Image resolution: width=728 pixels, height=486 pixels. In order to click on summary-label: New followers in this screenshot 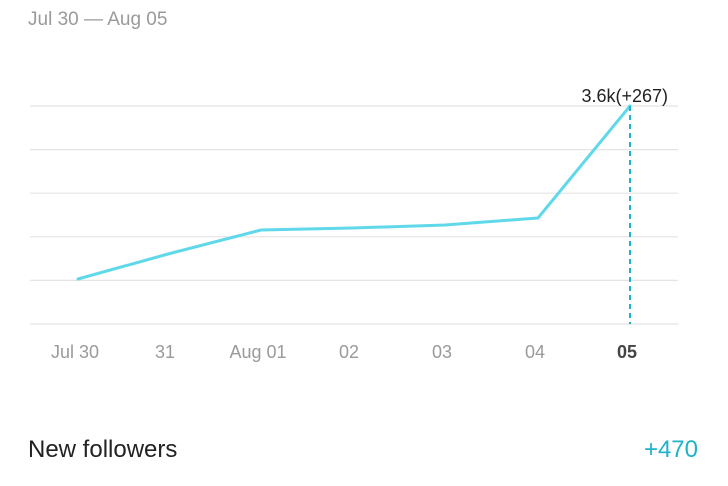, I will do `click(103, 449)`.